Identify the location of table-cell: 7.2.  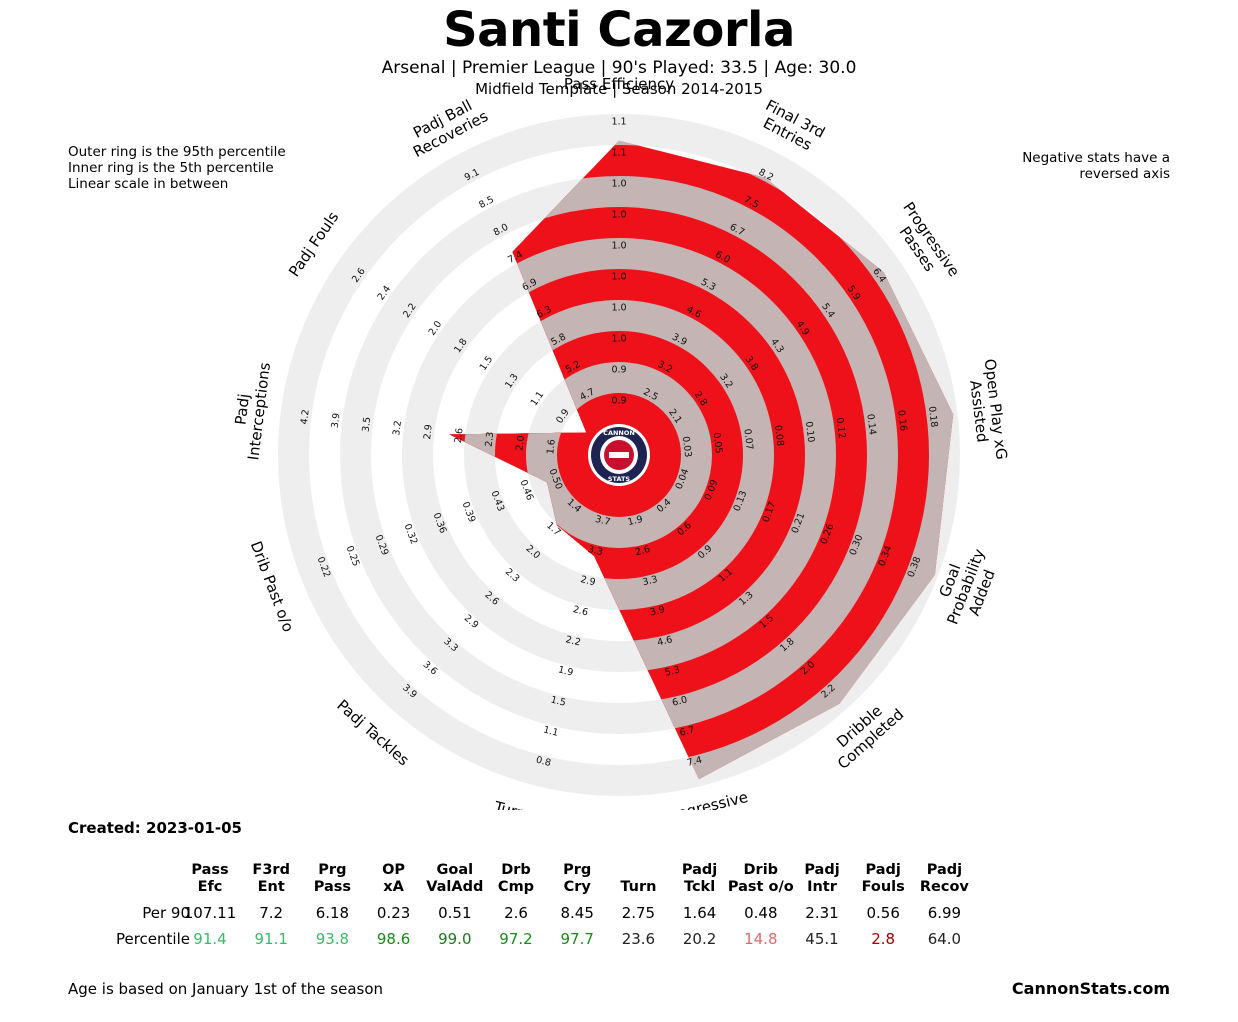
(271, 913).